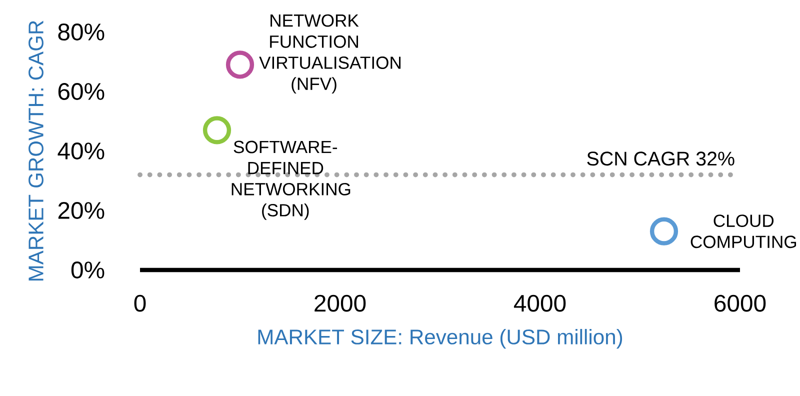 Image resolution: width=800 pixels, height=396 pixels. I want to click on series-label: NETWORK FUNCTION VIRTUALISATION (NFV), so click(330, 54).